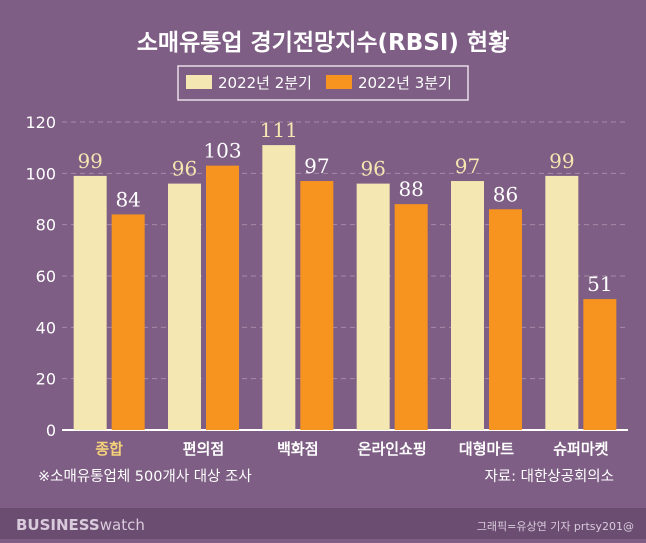 This screenshot has height=543, width=646. What do you see at coordinates (203, 449) in the screenshot?
I see `category-label: 편의점` at bounding box center [203, 449].